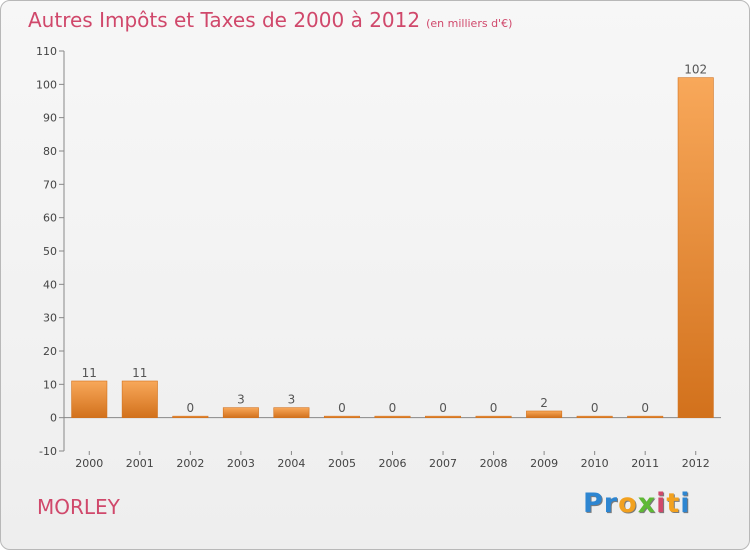  I want to click on x-tick-label: 2005, so click(342, 463).